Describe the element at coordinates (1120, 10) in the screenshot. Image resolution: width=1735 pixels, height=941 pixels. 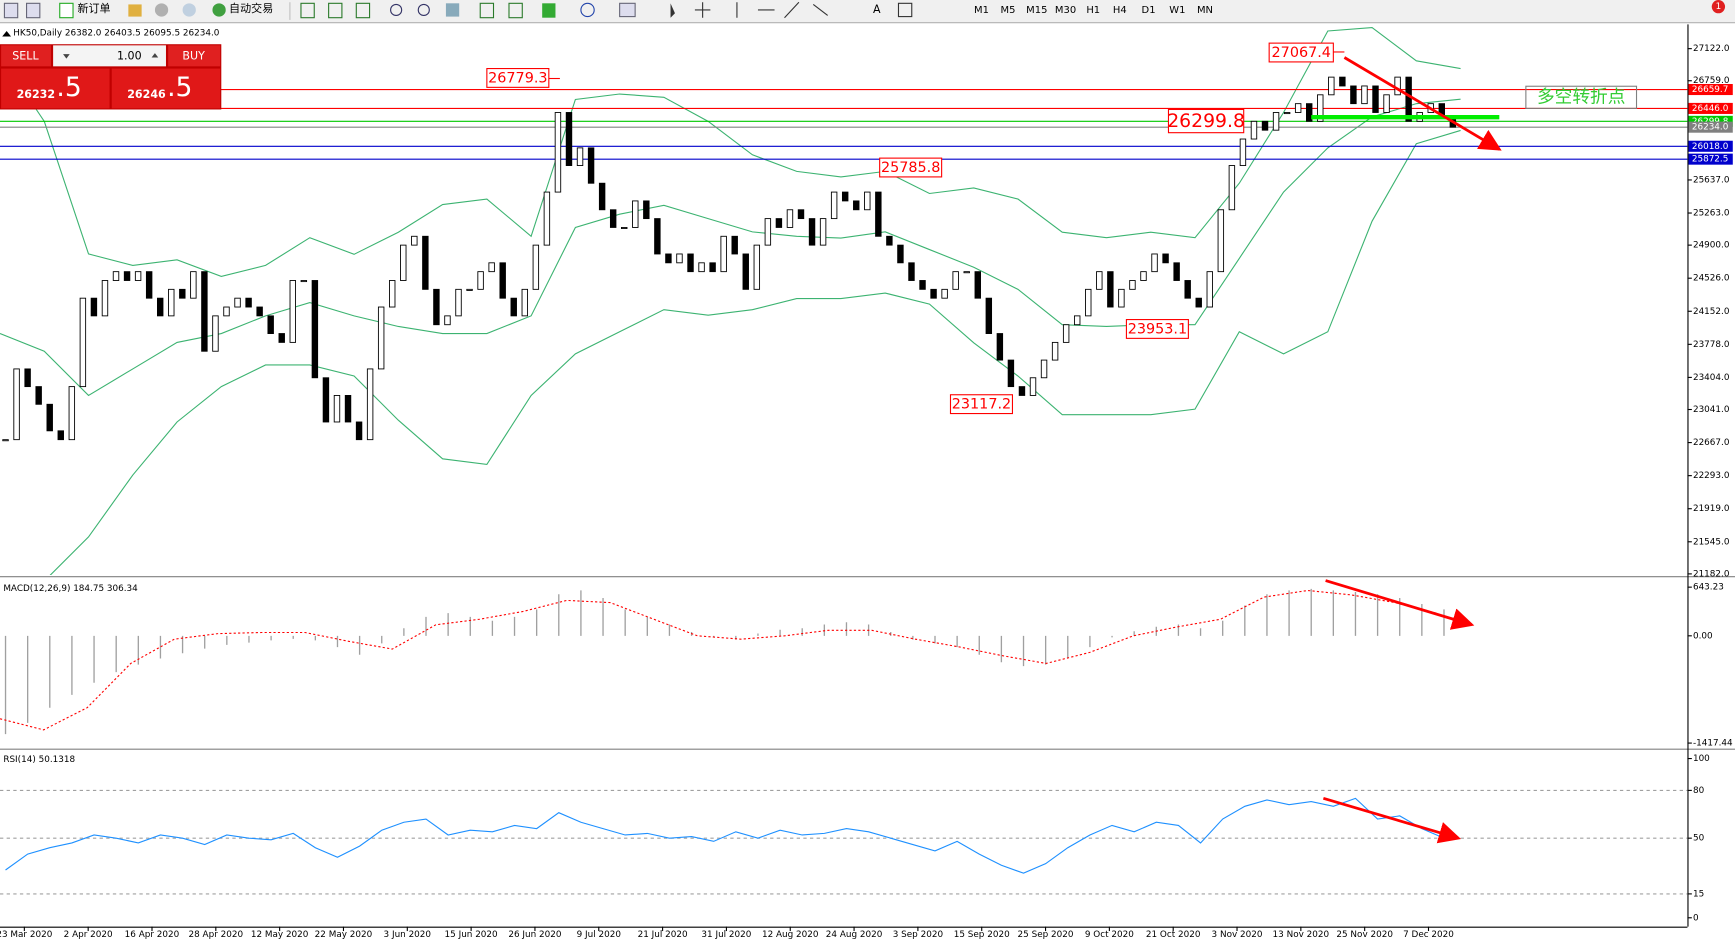
I see `timeframe: H4` at that location.